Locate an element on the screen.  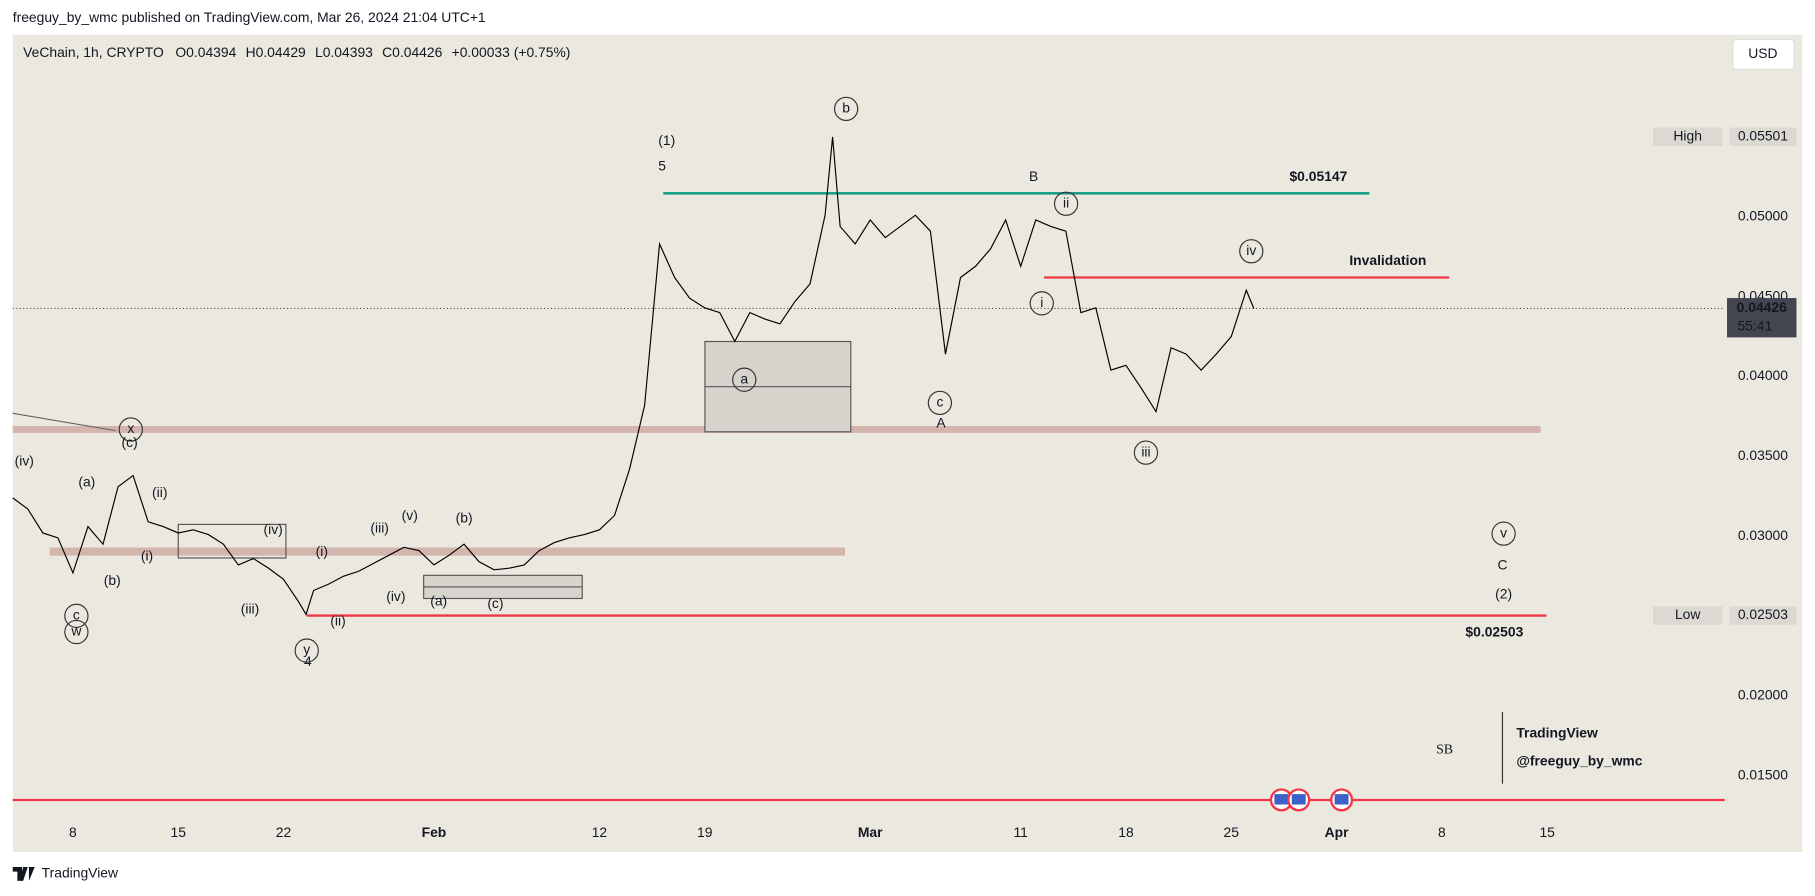
wave-label: (a) is located at coordinates (86, 481).